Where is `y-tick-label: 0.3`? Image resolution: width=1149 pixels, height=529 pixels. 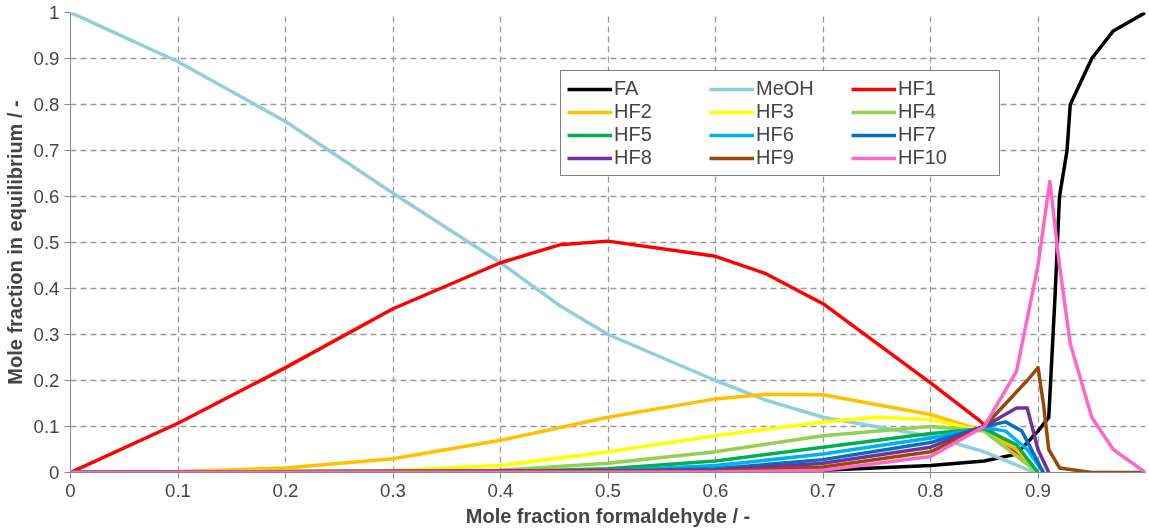
y-tick-label: 0.3 is located at coordinates (46, 334).